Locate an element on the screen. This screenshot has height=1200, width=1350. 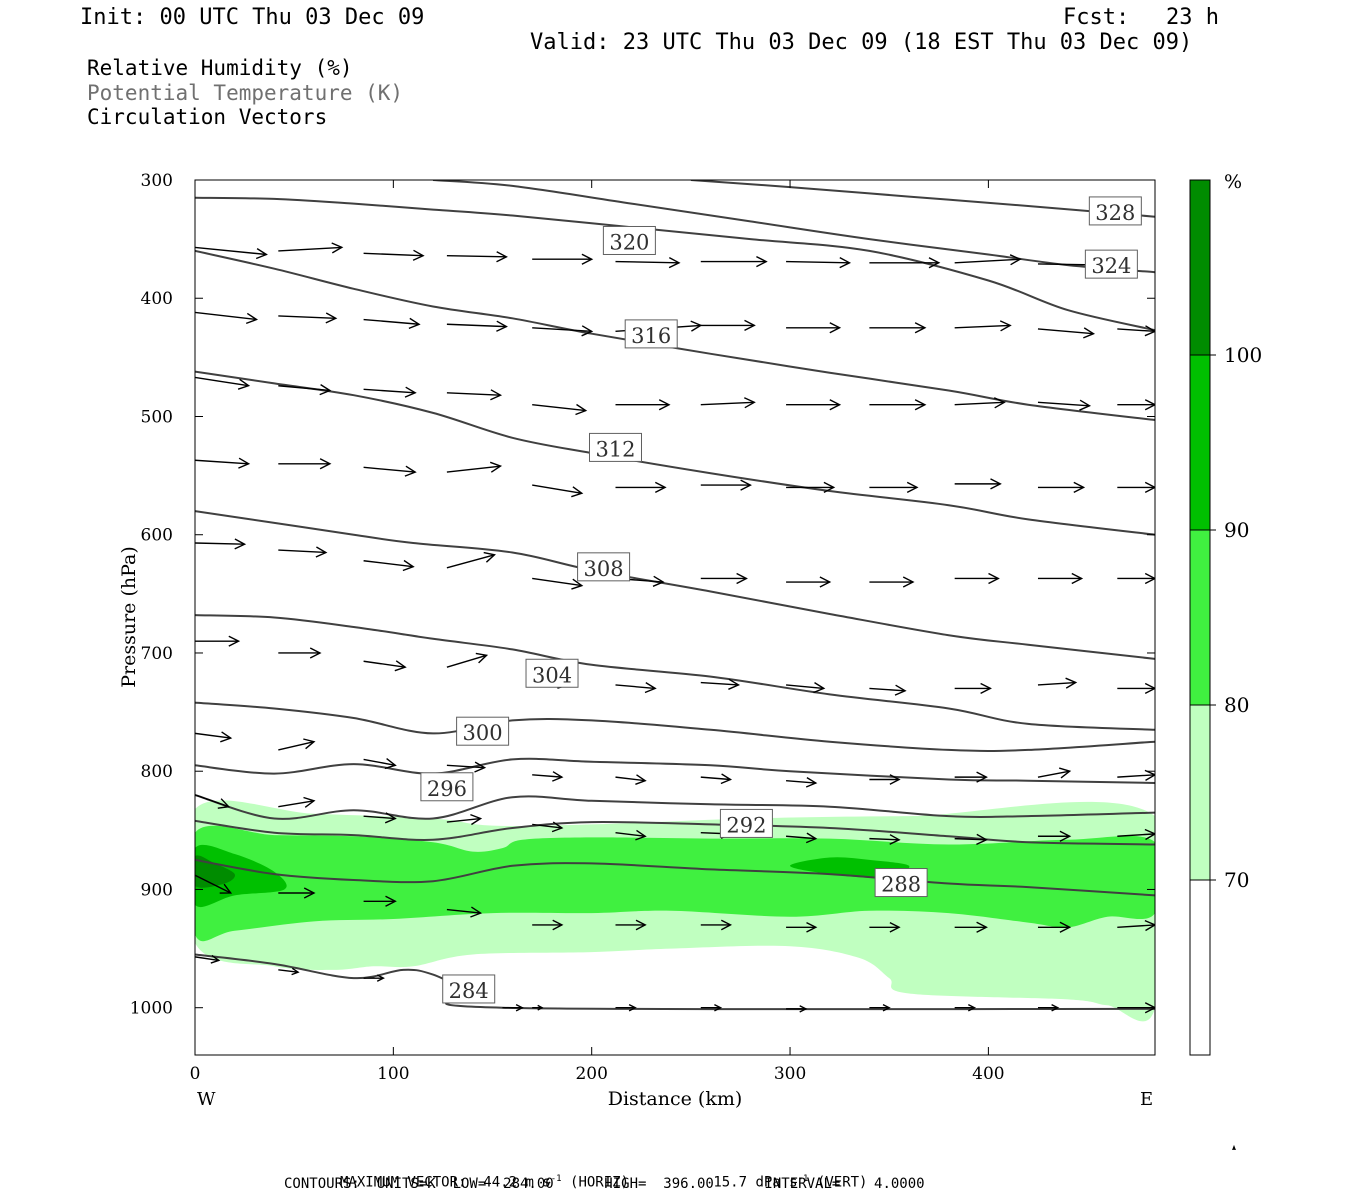
colorbar-frame is located at coordinates (1200, 617).